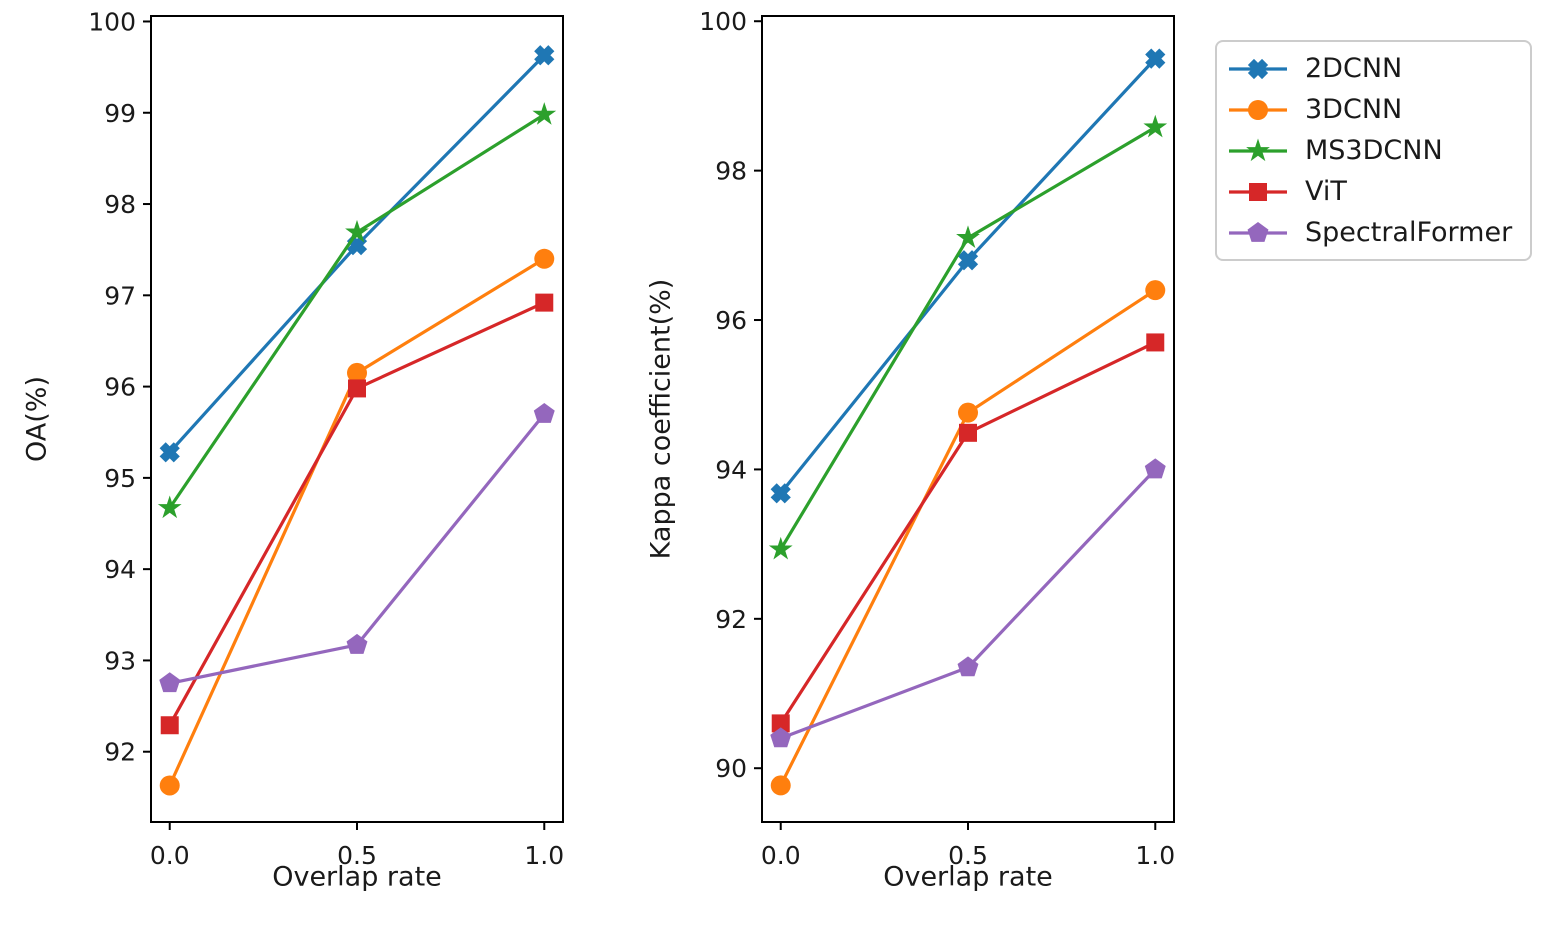  I want to click on legend: 2DCNN 3DCNN MS3DCNN ViT SpectralFormer, so click(1373, 150).